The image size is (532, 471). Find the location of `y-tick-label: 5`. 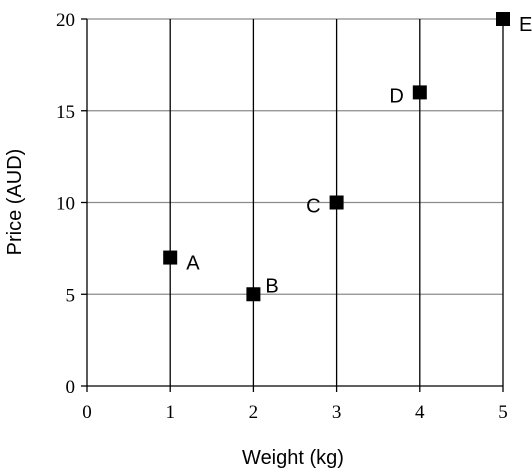

y-tick-label: 5 is located at coordinates (71, 295).